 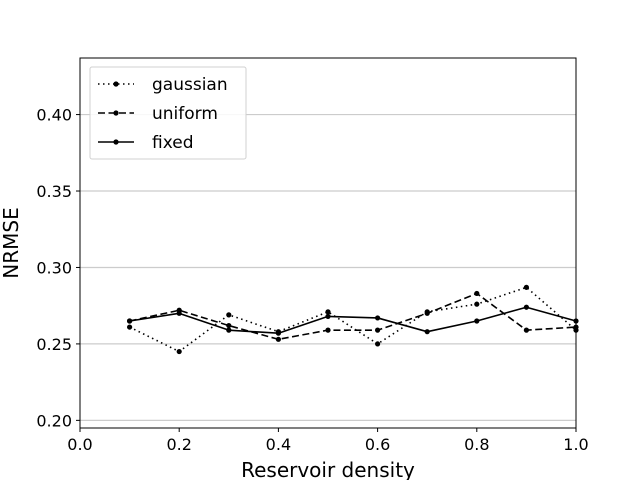 I want to click on legend: gaussian uniform fixed, so click(x=168, y=113).